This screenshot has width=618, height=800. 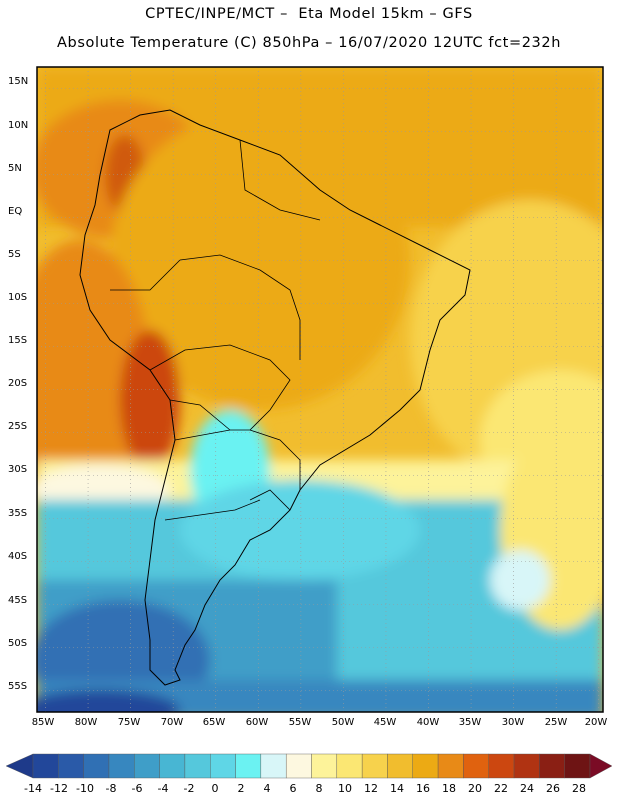 What do you see at coordinates (470, 722) in the screenshot?
I see `lon-label: 35W` at bounding box center [470, 722].